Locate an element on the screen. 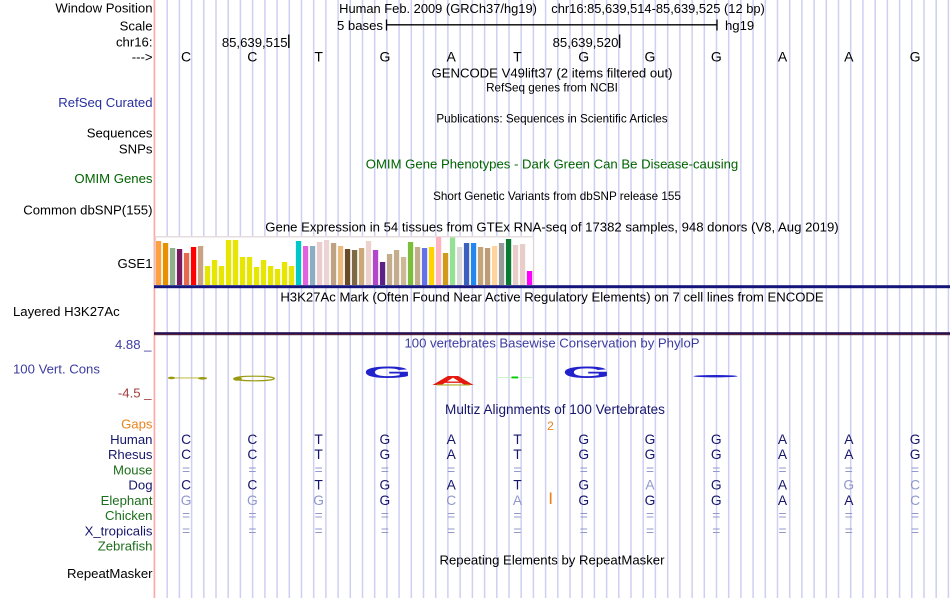  svg-text: Human is located at coordinates (131, 439).